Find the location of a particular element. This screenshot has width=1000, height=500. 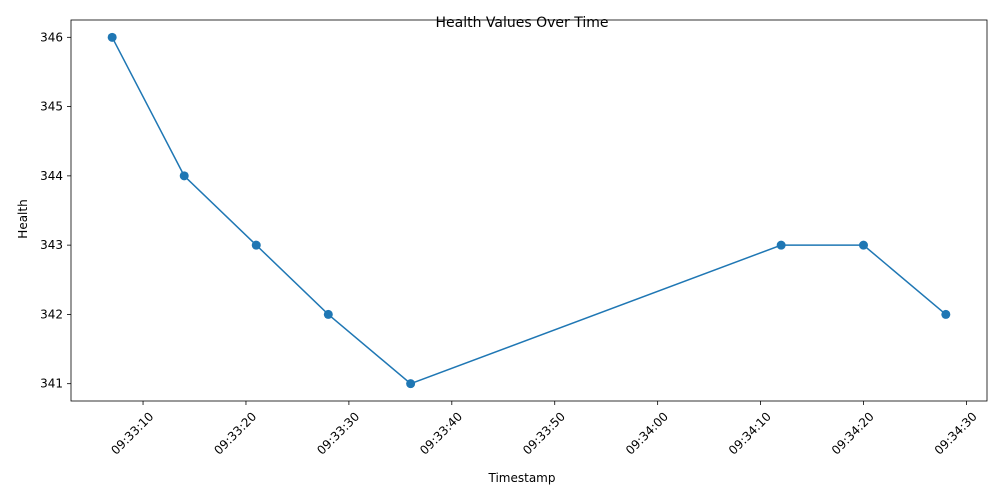

y-tick-label: 344 is located at coordinates (51, 176).